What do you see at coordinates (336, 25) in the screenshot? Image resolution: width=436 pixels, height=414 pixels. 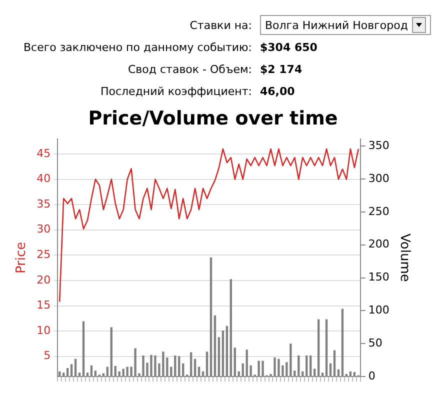 I see `text: Волга Нижний Новгород` at bounding box center [336, 25].